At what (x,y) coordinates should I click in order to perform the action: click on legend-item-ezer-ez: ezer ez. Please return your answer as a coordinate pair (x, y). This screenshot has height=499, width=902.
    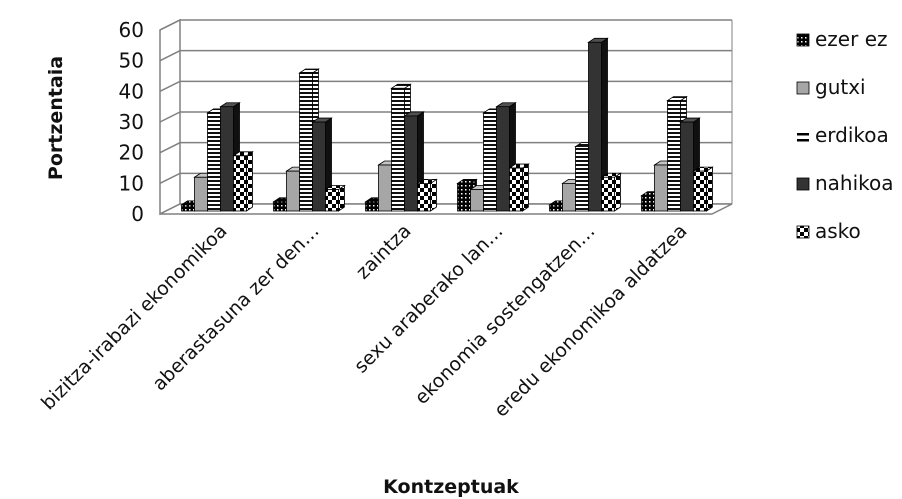
    Looking at the image, I should click on (842, 39).